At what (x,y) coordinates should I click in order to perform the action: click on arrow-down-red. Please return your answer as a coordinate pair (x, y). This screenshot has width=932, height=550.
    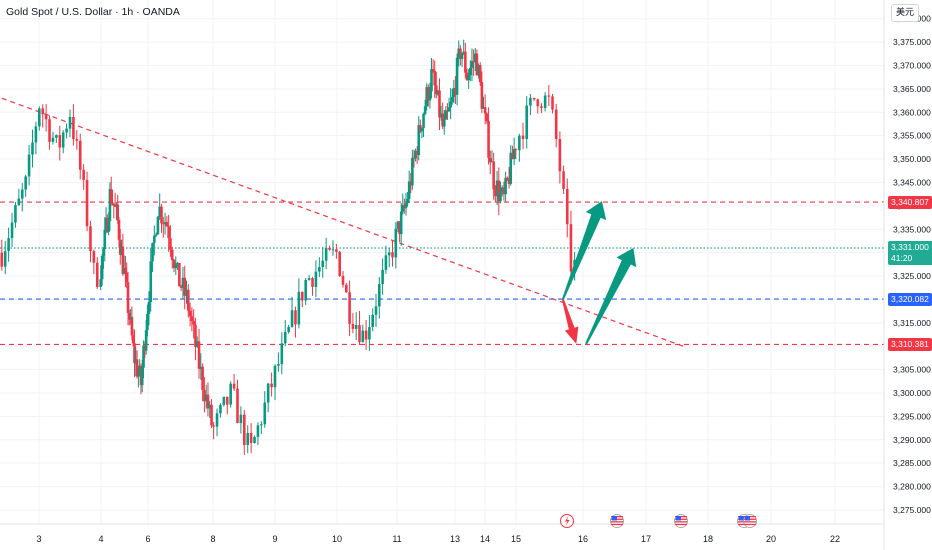
    Looking at the image, I should click on (570, 321).